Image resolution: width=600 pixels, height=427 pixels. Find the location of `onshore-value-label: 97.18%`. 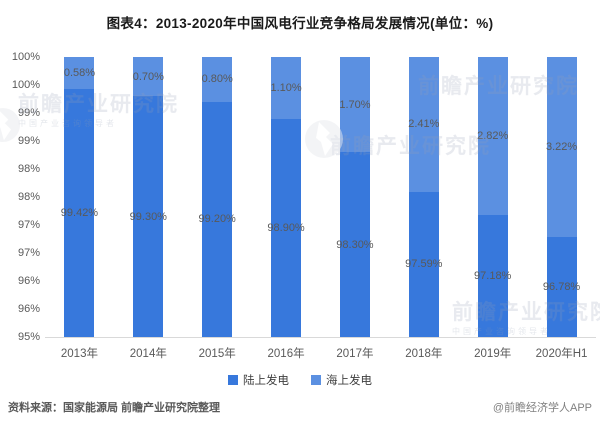

onshore-value-label: 97.18% is located at coordinates (493, 275).